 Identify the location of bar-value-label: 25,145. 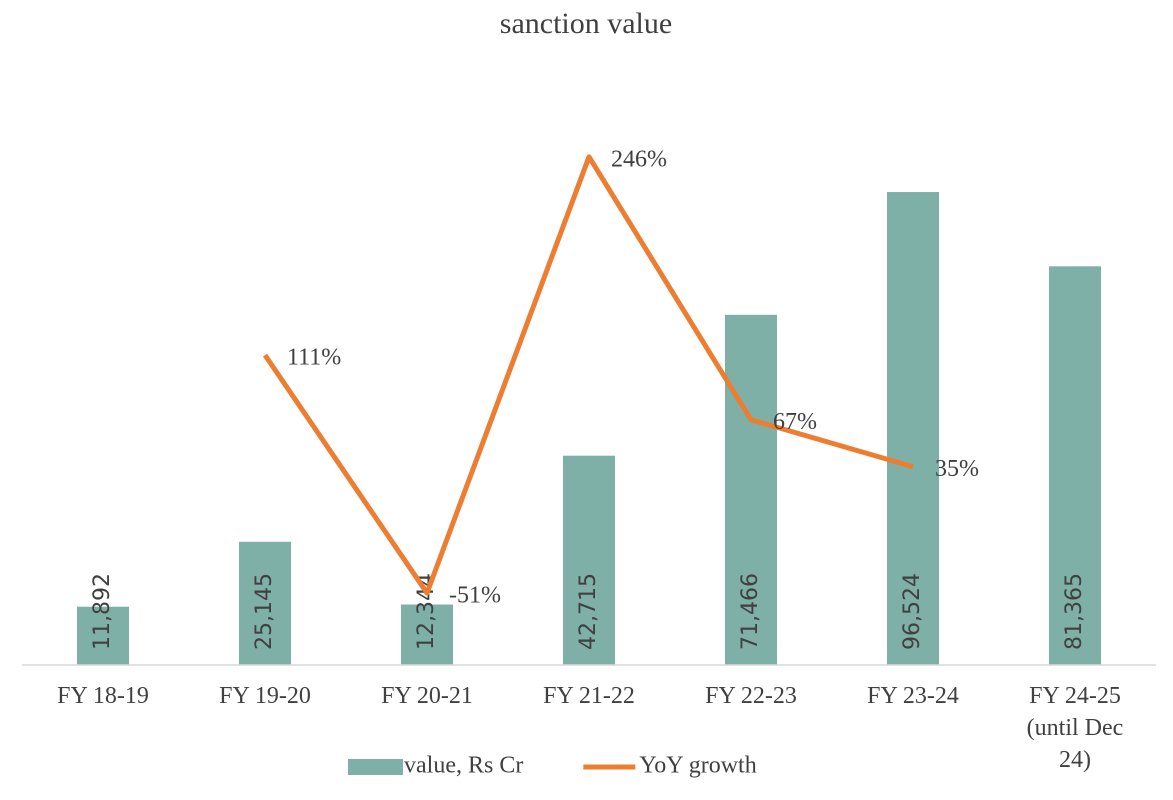
(264, 611).